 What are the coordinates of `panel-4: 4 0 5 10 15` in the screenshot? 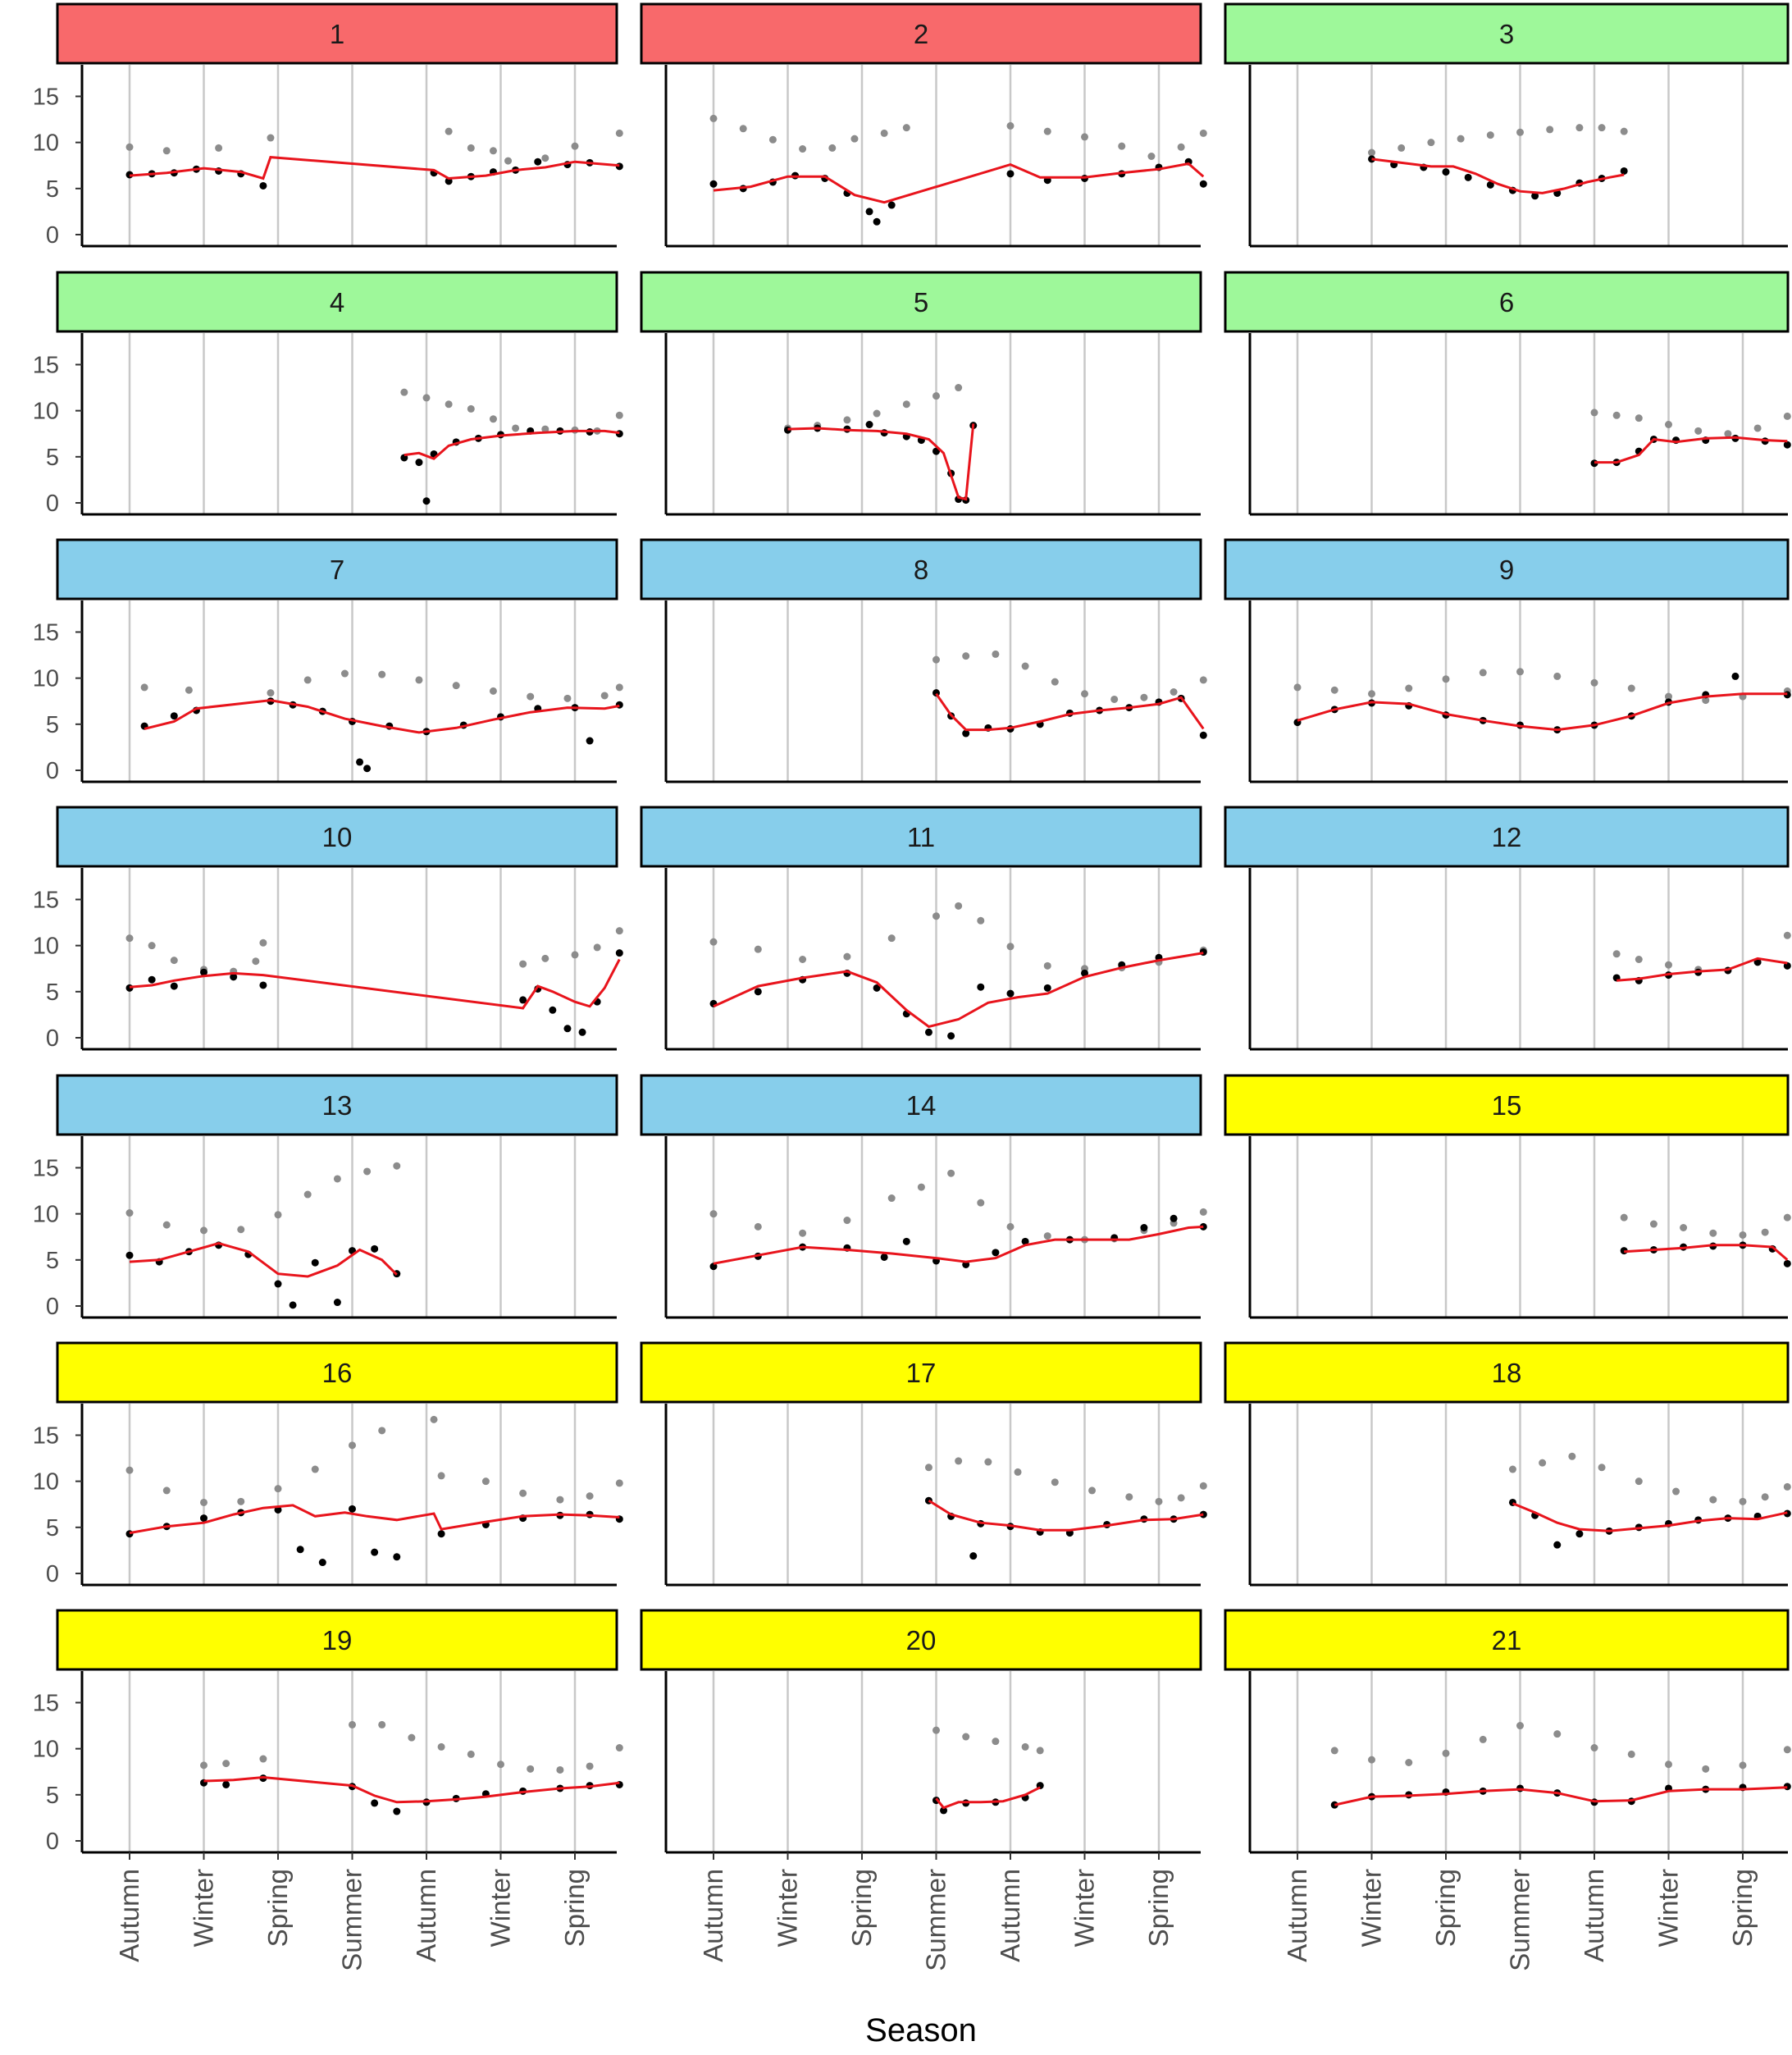 It's located at (328, 394).